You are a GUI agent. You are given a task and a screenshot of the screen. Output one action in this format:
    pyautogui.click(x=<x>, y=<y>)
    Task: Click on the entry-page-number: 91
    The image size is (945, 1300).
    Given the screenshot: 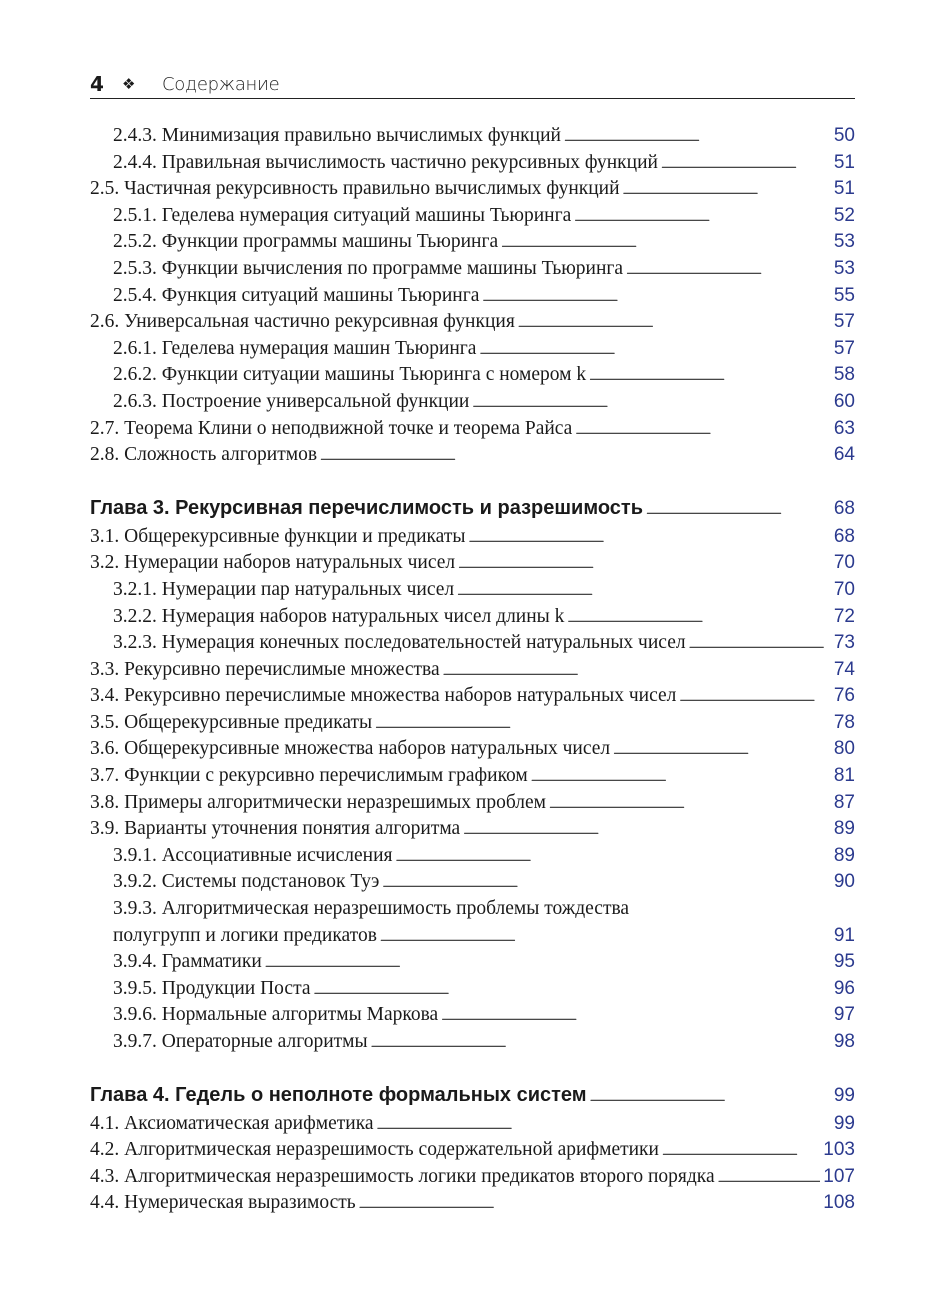 What is the action you would take?
    pyautogui.click(x=844, y=935)
    